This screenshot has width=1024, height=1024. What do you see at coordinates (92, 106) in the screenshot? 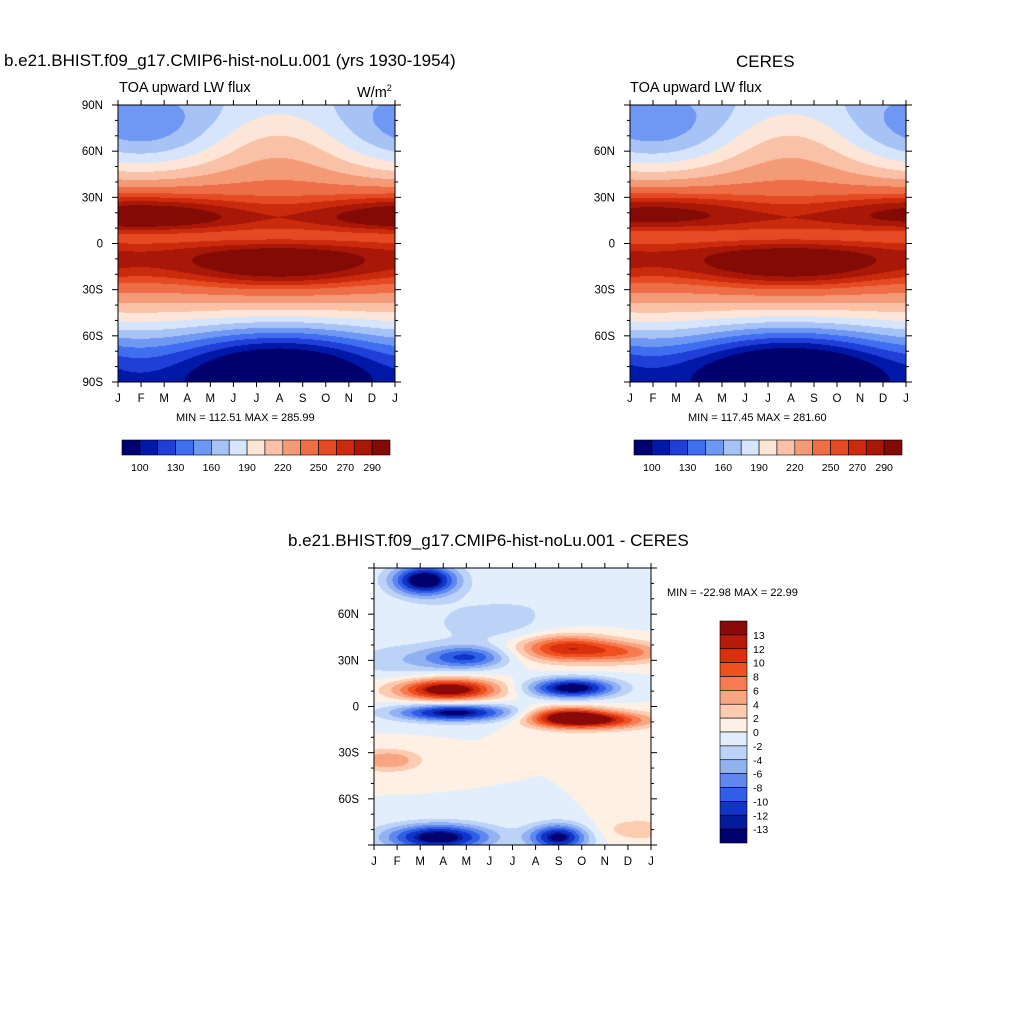
I see `left-y-tick-label: 90N` at bounding box center [92, 106].